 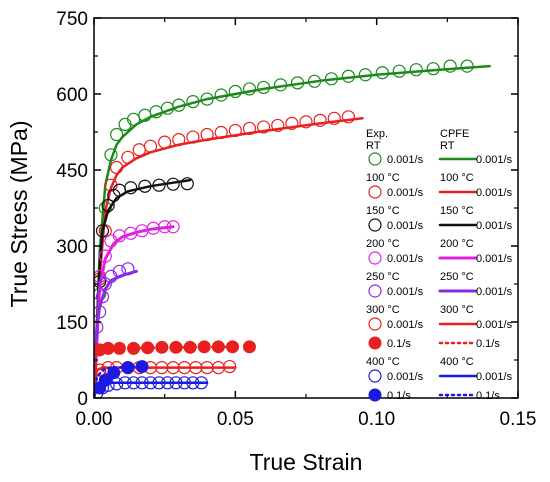 What do you see at coordinates (72, 247) in the screenshot?
I see `y-tick-label: 300` at bounding box center [72, 247].